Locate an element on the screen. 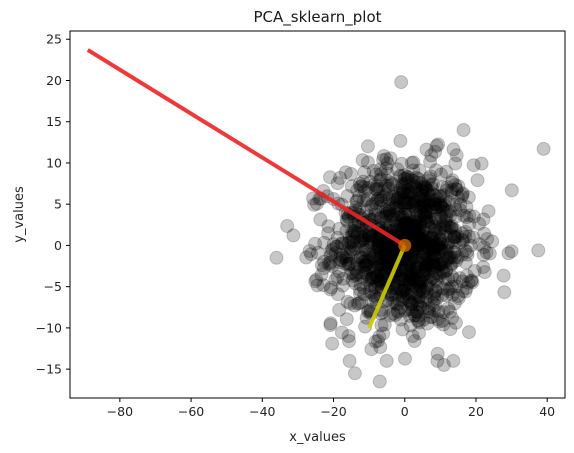 The width and height of the screenshot is (574, 453). y-tick-label: 0 is located at coordinates (58, 245).